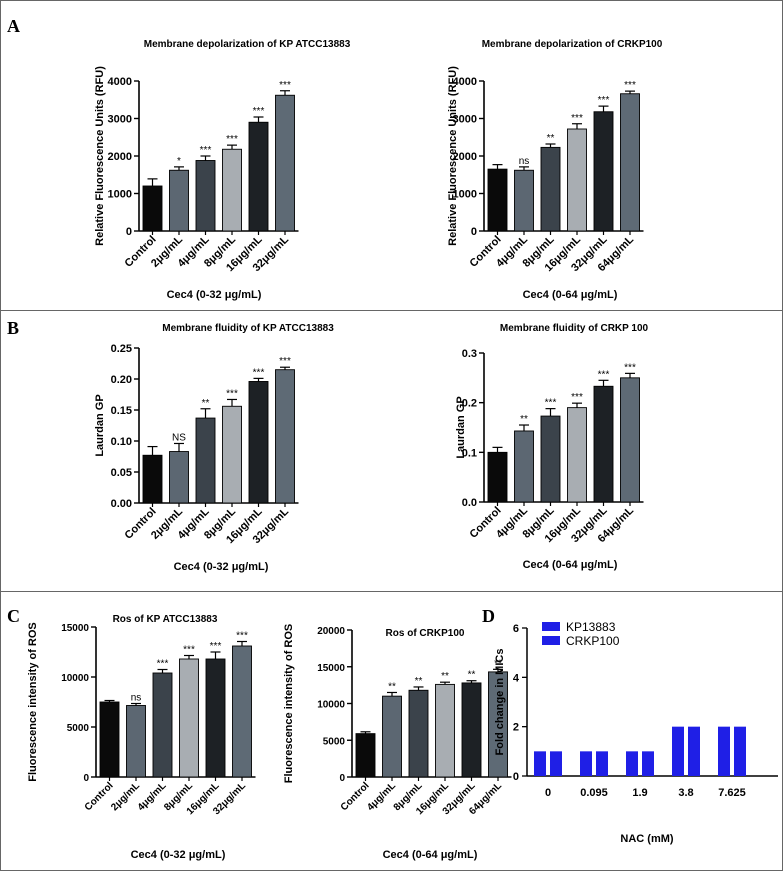  What do you see at coordinates (165, 619) in the screenshot?
I see `chart-title: Ros of KP ATCC13883` at bounding box center [165, 619].